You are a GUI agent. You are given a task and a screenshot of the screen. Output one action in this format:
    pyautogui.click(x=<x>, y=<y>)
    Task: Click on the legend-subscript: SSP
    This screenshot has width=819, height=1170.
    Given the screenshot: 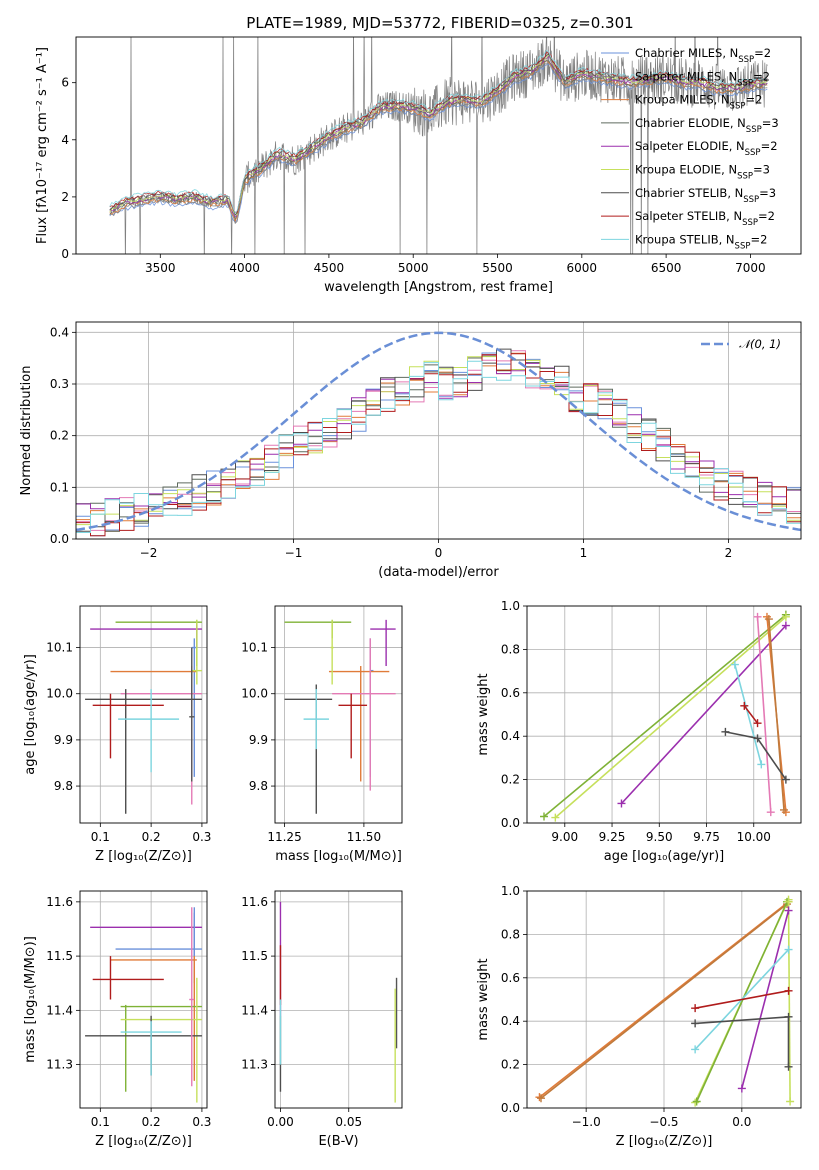 What is the action you would take?
    pyautogui.click(x=753, y=153)
    